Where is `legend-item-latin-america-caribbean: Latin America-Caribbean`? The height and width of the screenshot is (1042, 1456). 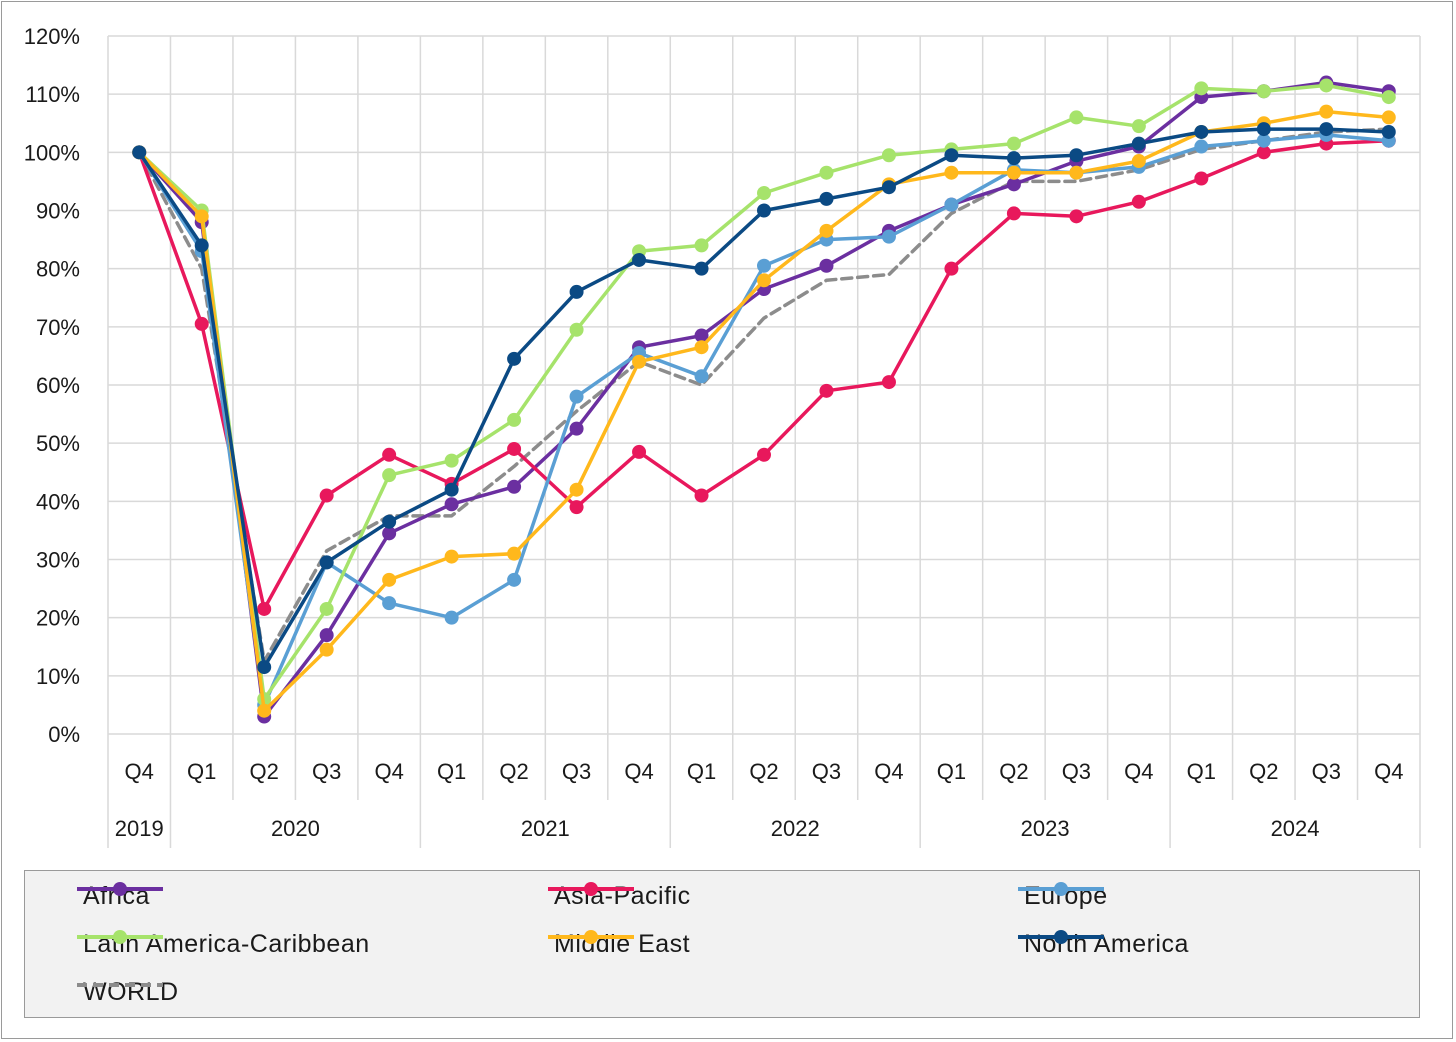 legend-item-latin-america-caribbean: Latin America-Caribbean is located at coordinates (223, 944).